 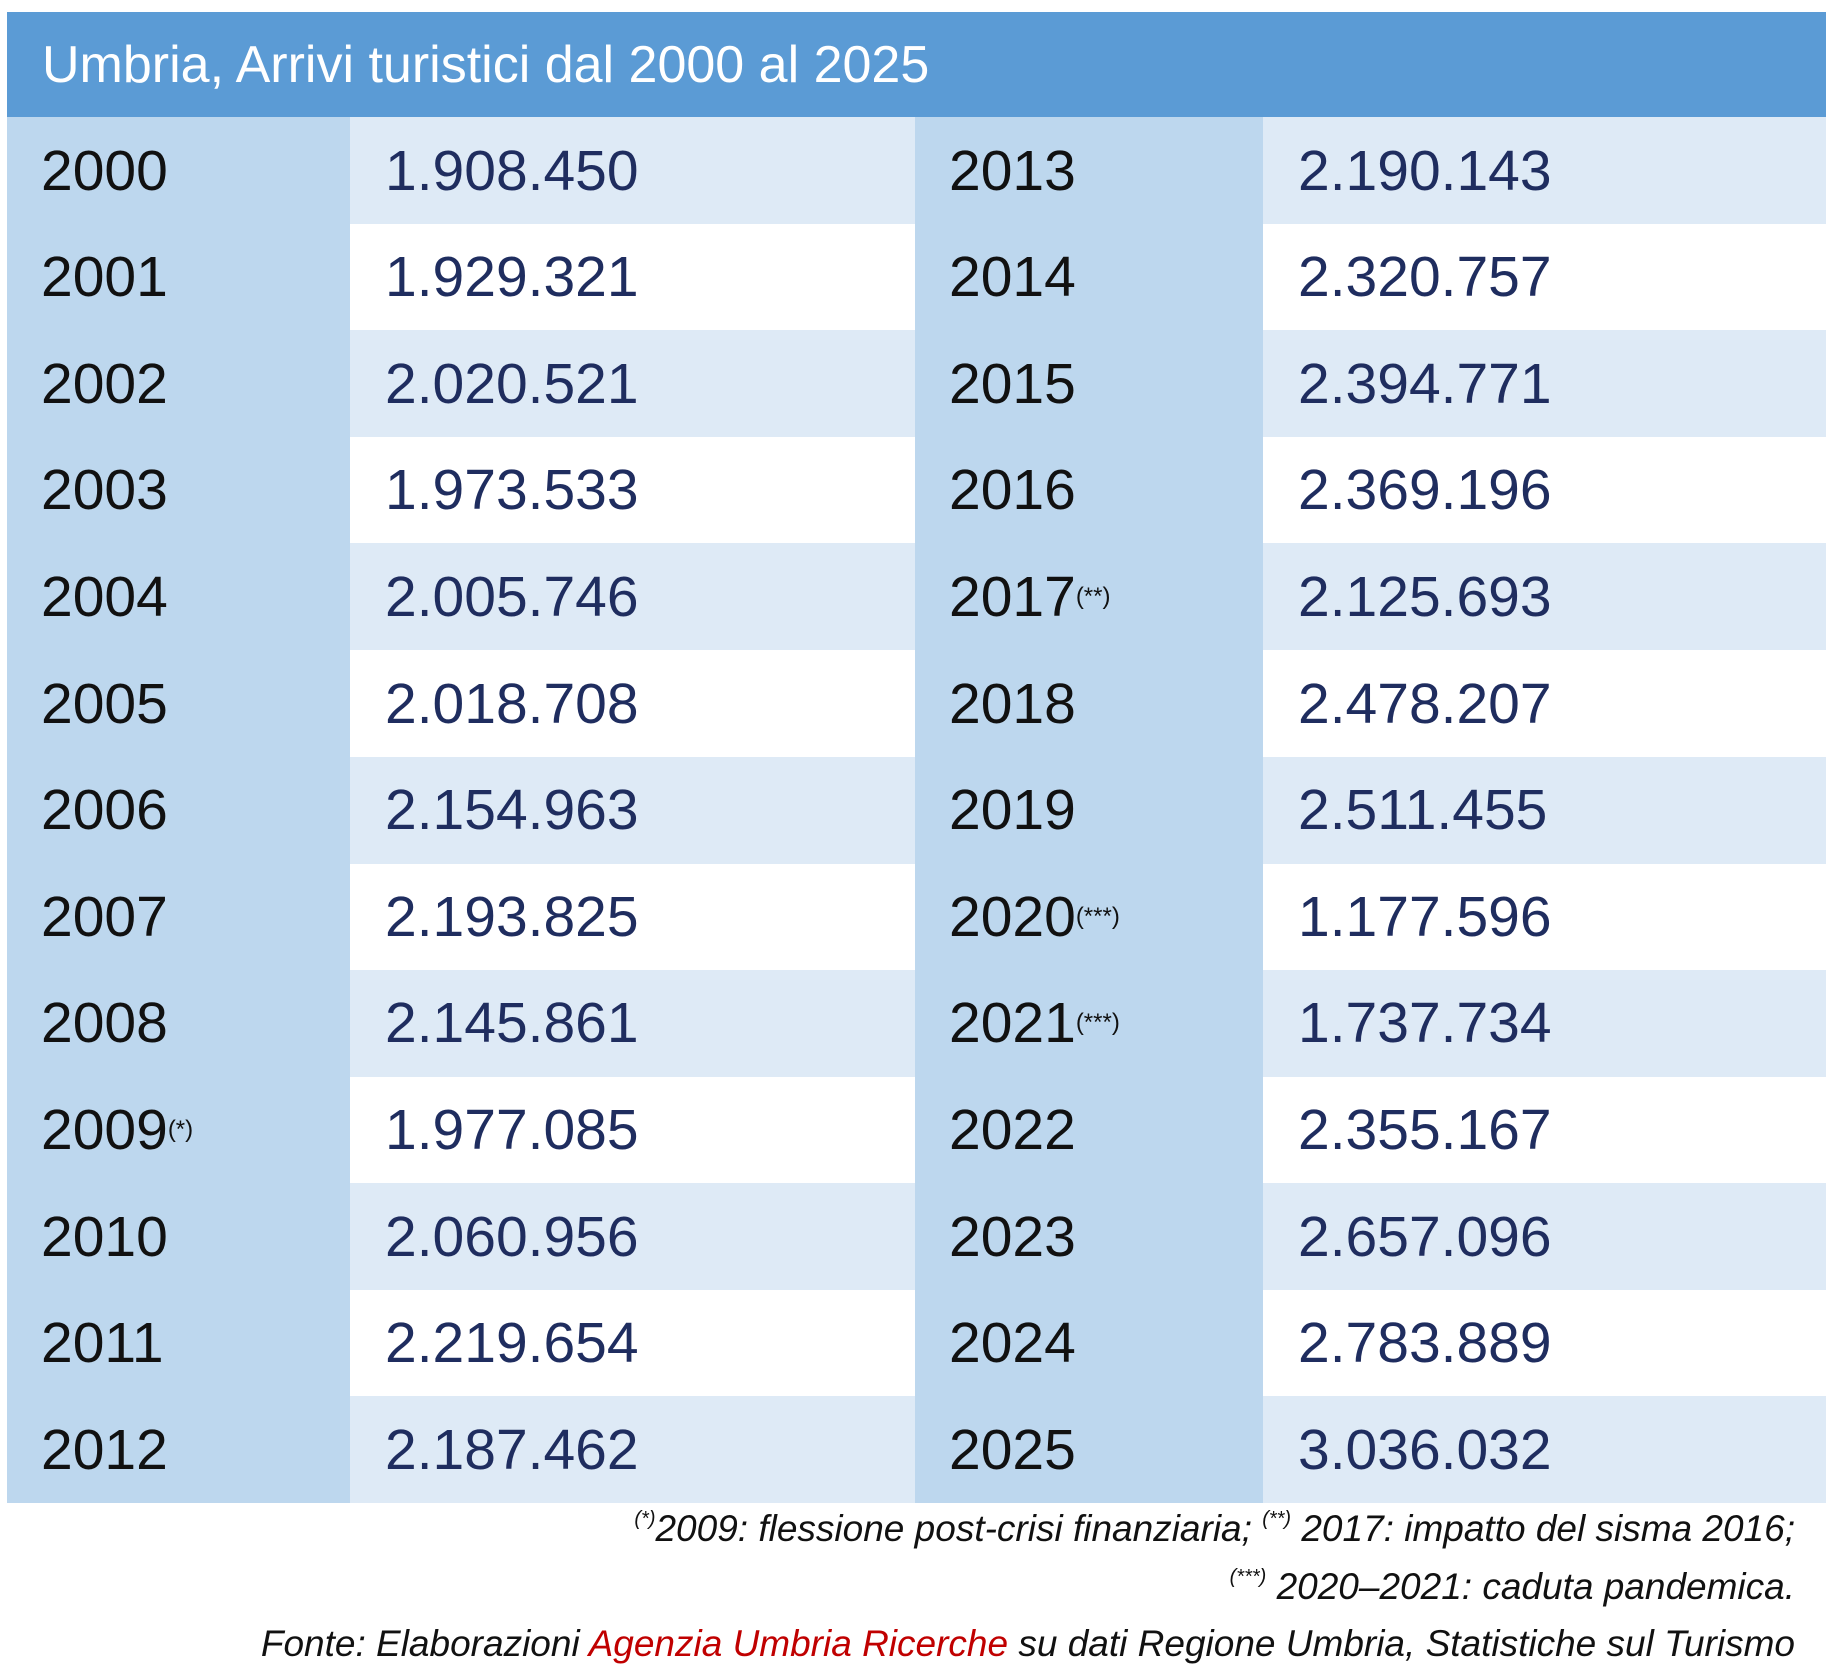 What do you see at coordinates (1543, 1528) in the screenshot?
I see `footnote-text: 2017: impatto del sisma 2016;` at bounding box center [1543, 1528].